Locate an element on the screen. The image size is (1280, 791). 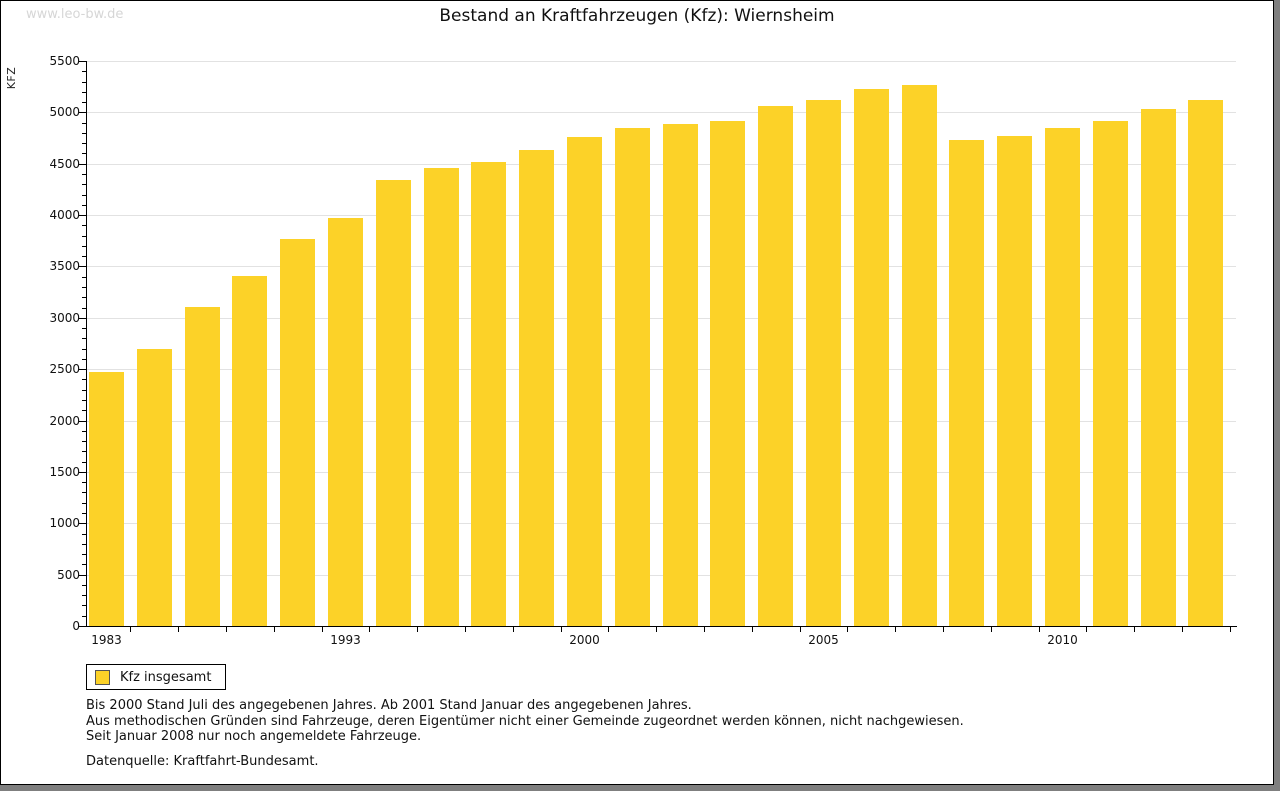
y-tick-label-5000: 5000 is located at coordinates (64, 112).